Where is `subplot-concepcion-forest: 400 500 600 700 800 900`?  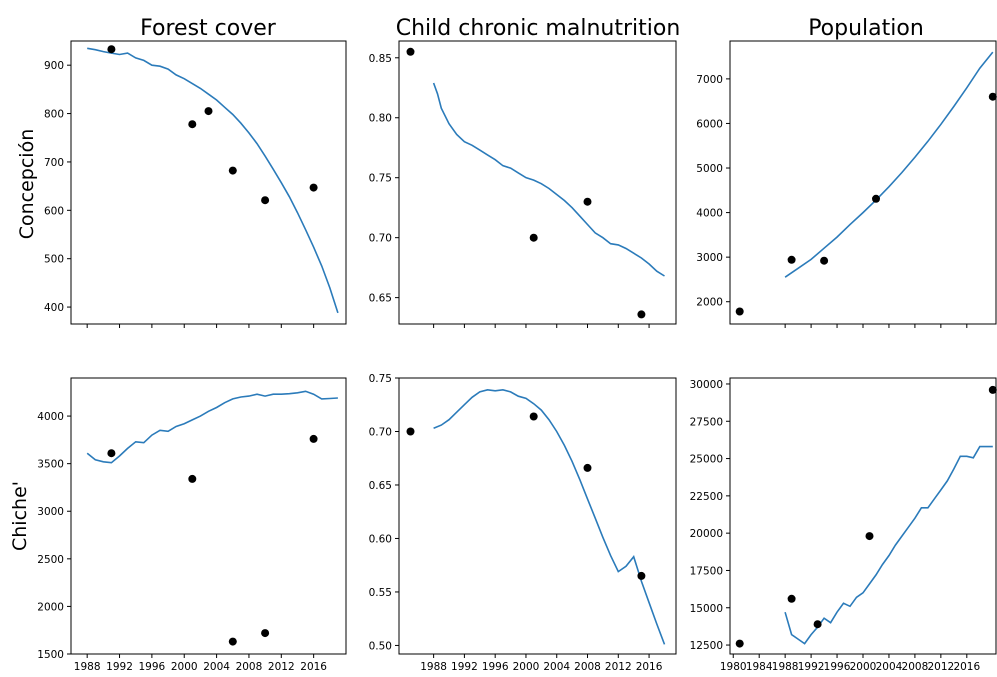 subplot-concepcion-forest: 400 500 600 700 800 900 is located at coordinates (195, 184).